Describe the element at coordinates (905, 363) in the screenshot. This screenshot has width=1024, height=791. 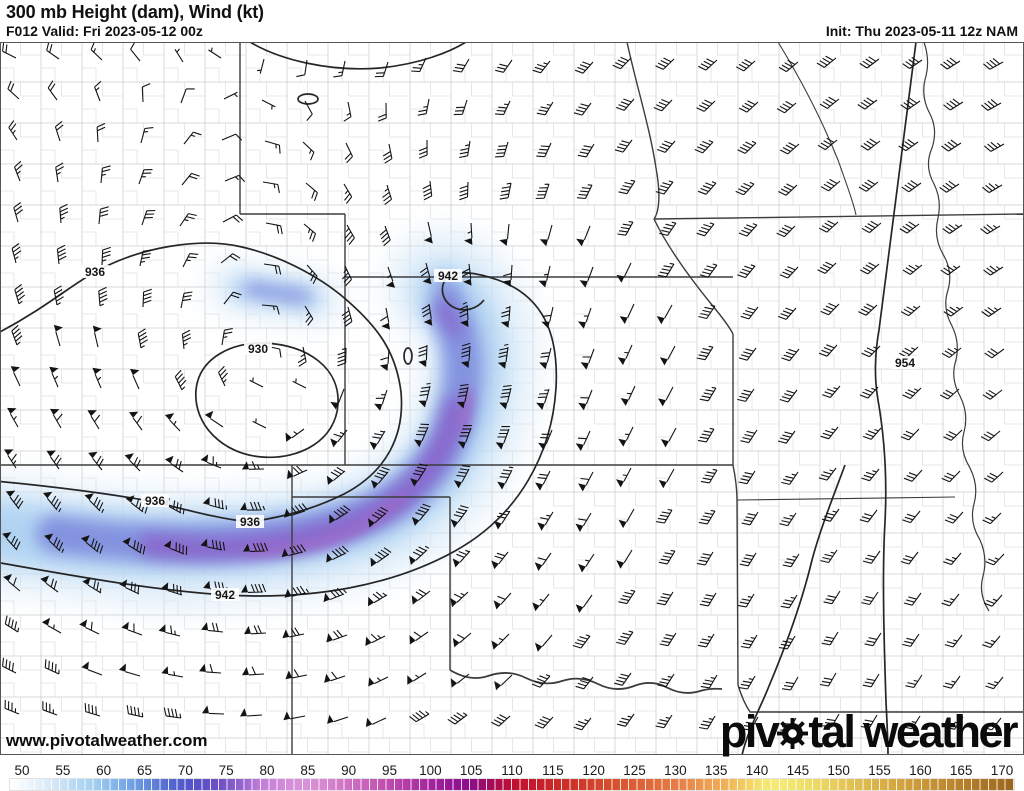
I see `contour-label-954: 954` at that location.